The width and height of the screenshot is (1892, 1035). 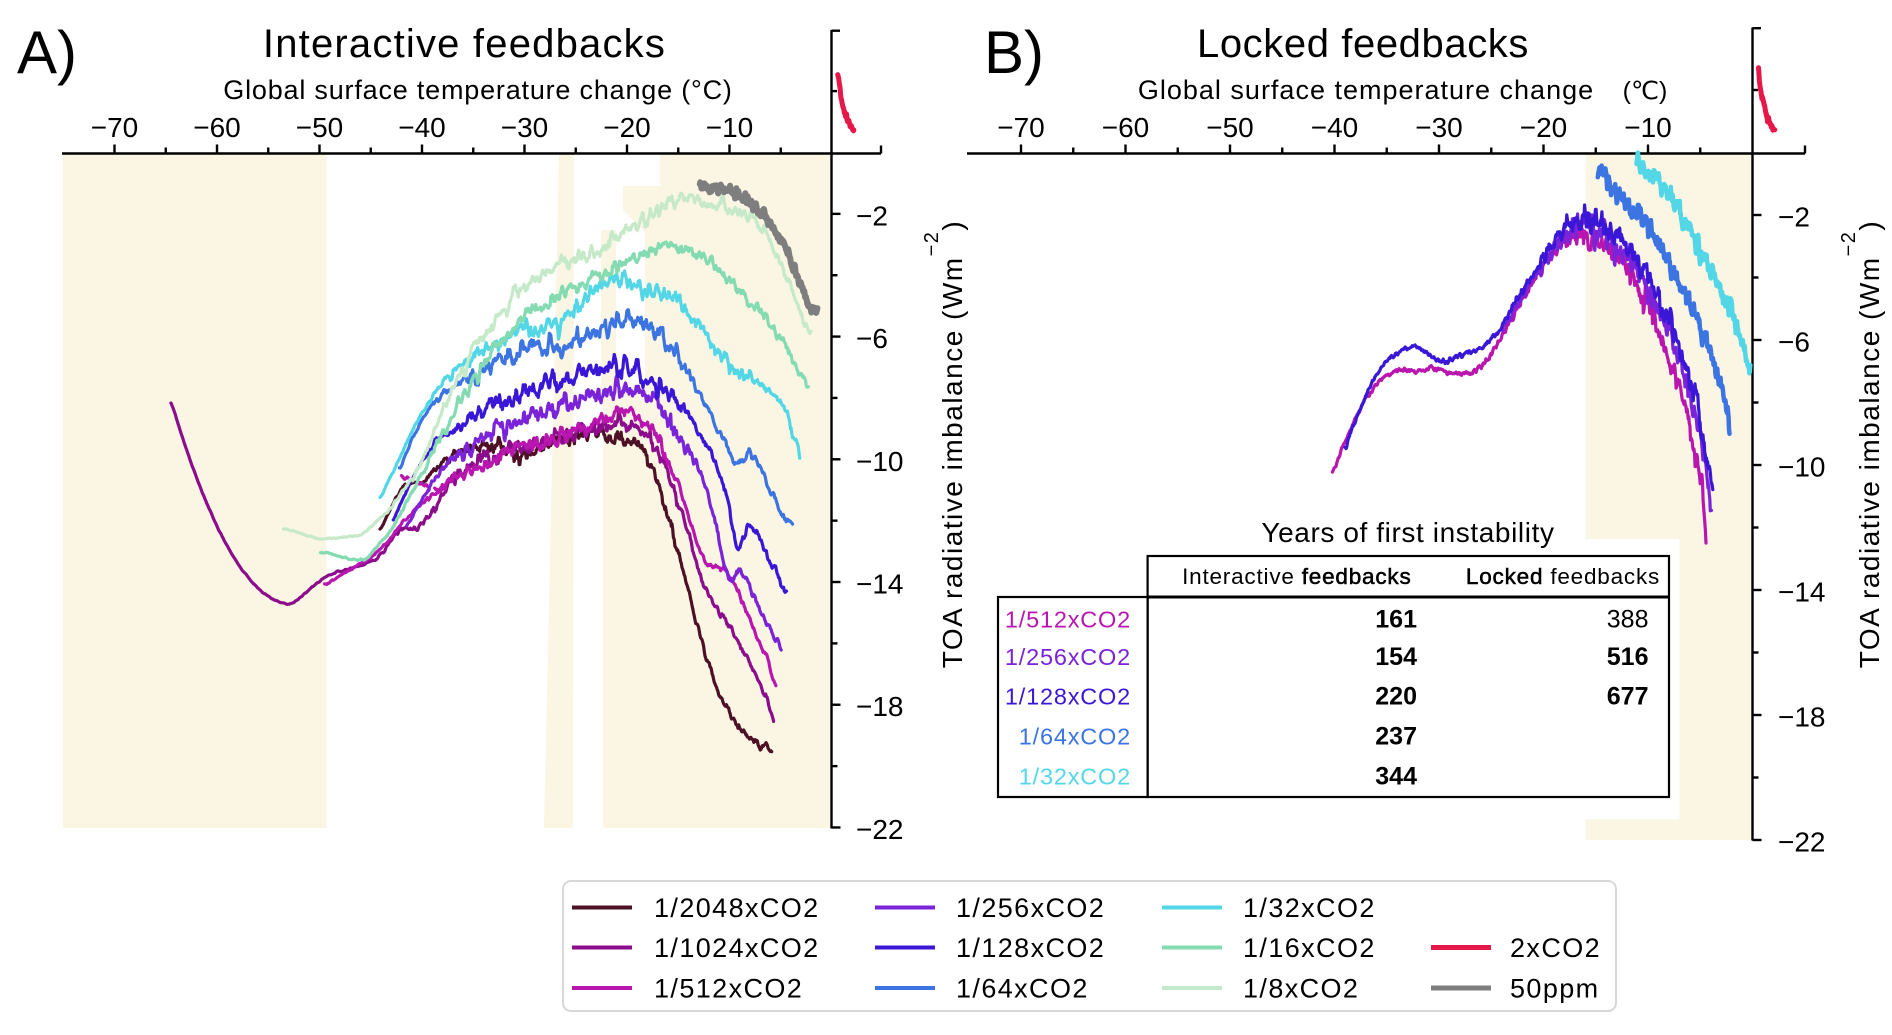 I want to click on svg-text: (℃), so click(x=1645, y=91).